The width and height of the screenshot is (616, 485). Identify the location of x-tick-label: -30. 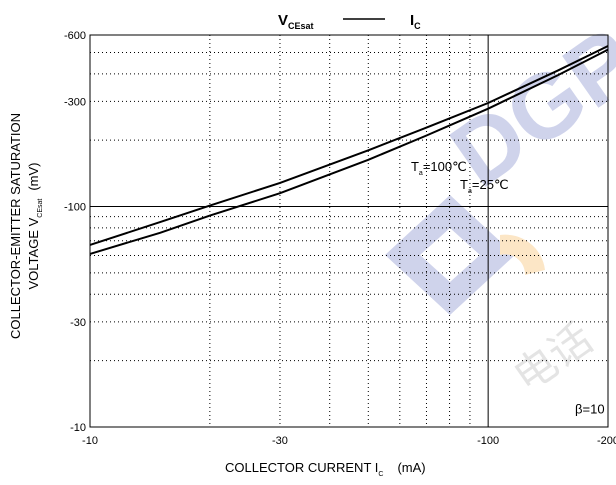
(280, 441).